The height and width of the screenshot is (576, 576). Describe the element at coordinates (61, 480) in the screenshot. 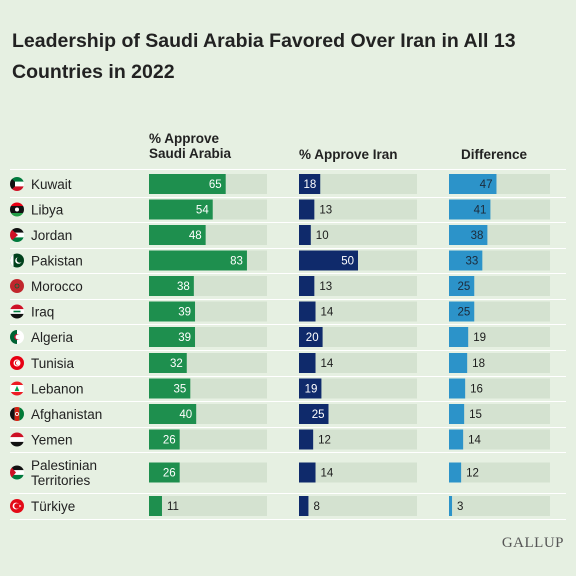

I see `country-label: Territories` at that location.